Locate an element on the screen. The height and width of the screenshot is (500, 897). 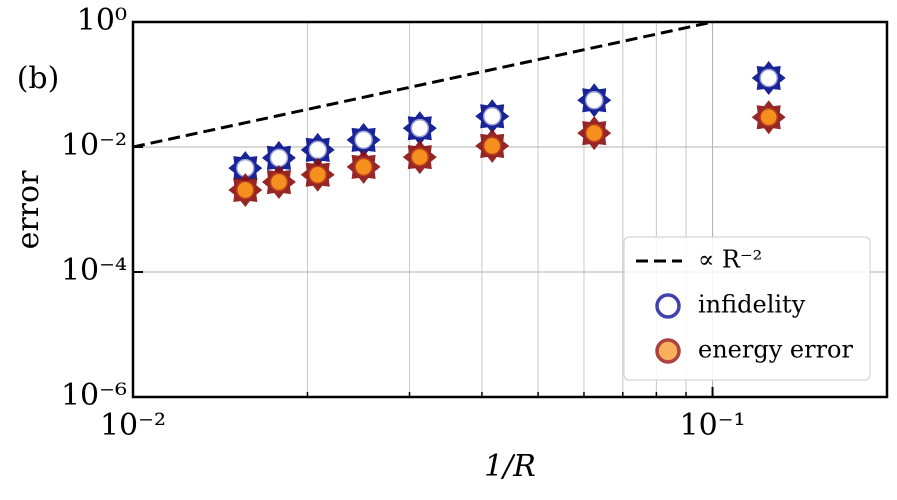
y-tick-label: 10⁻⁴ is located at coordinates (94, 270).